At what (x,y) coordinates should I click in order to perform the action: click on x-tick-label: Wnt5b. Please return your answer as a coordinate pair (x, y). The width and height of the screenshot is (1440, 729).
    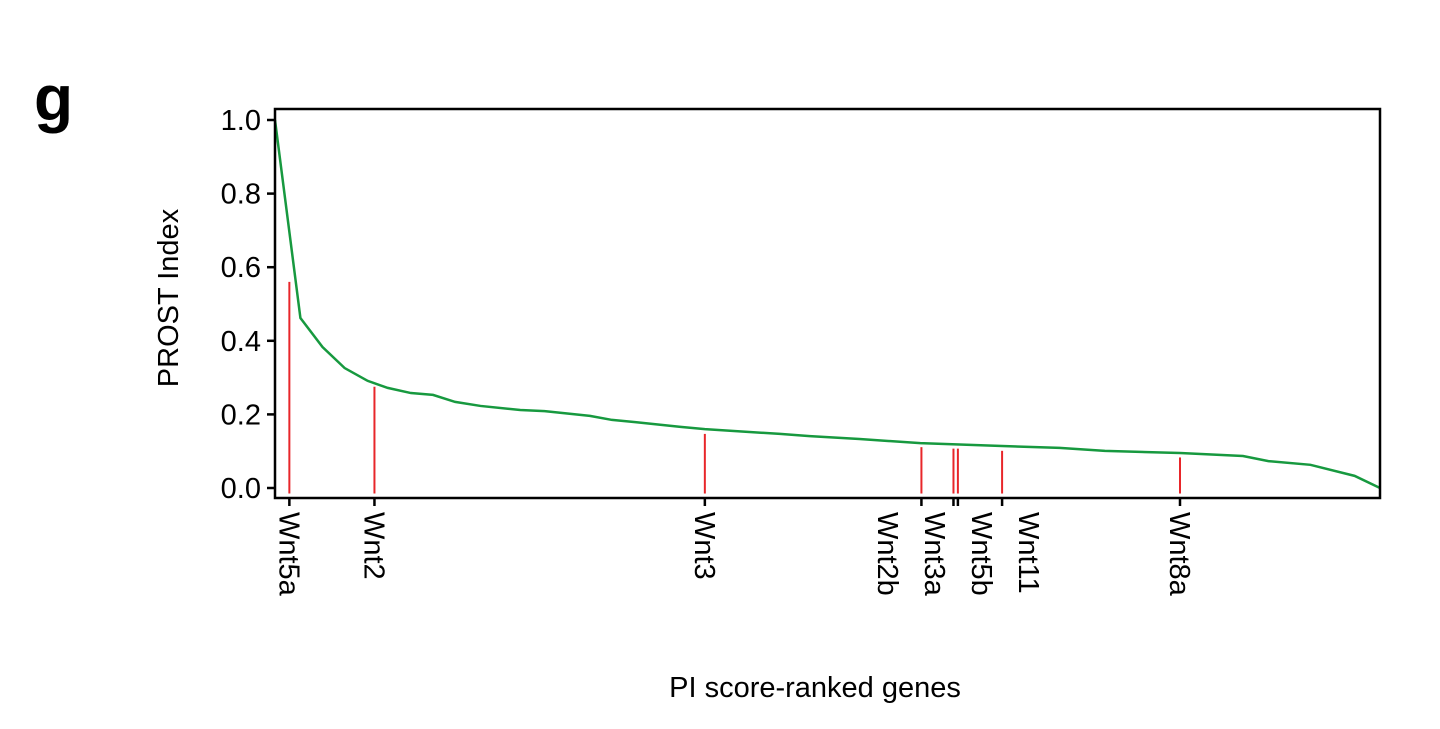
    Looking at the image, I should click on (981, 554).